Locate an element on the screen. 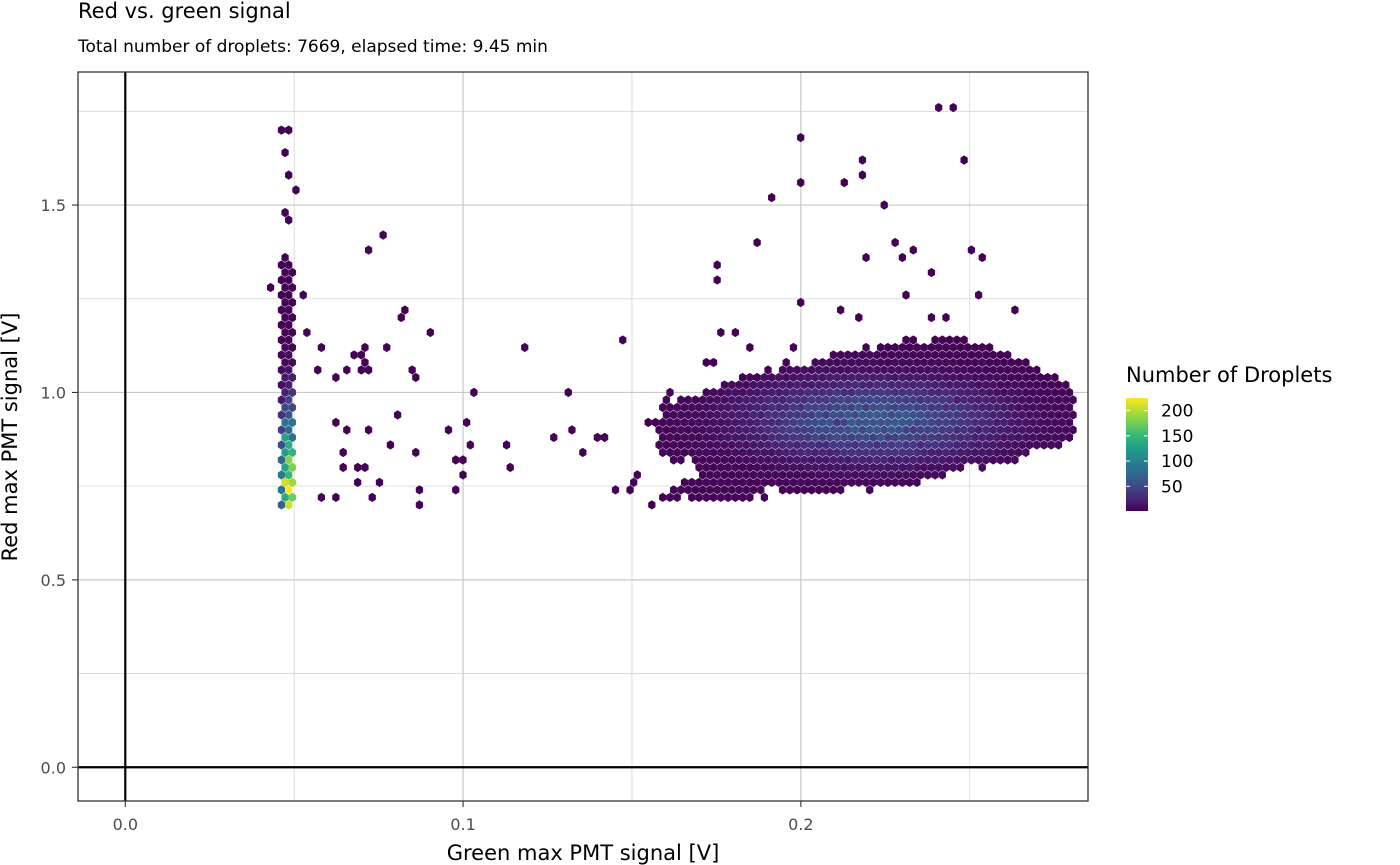 This screenshot has height=865, width=1400. y-axis-title: Red max PMT signal [V] is located at coordinates (11, 437).